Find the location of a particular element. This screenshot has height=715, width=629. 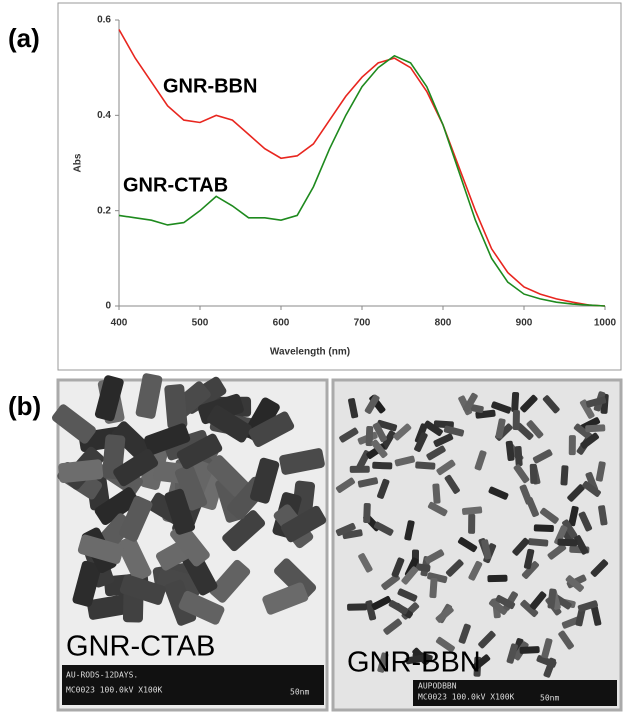

x-tick-label: 500 is located at coordinates (200, 323).